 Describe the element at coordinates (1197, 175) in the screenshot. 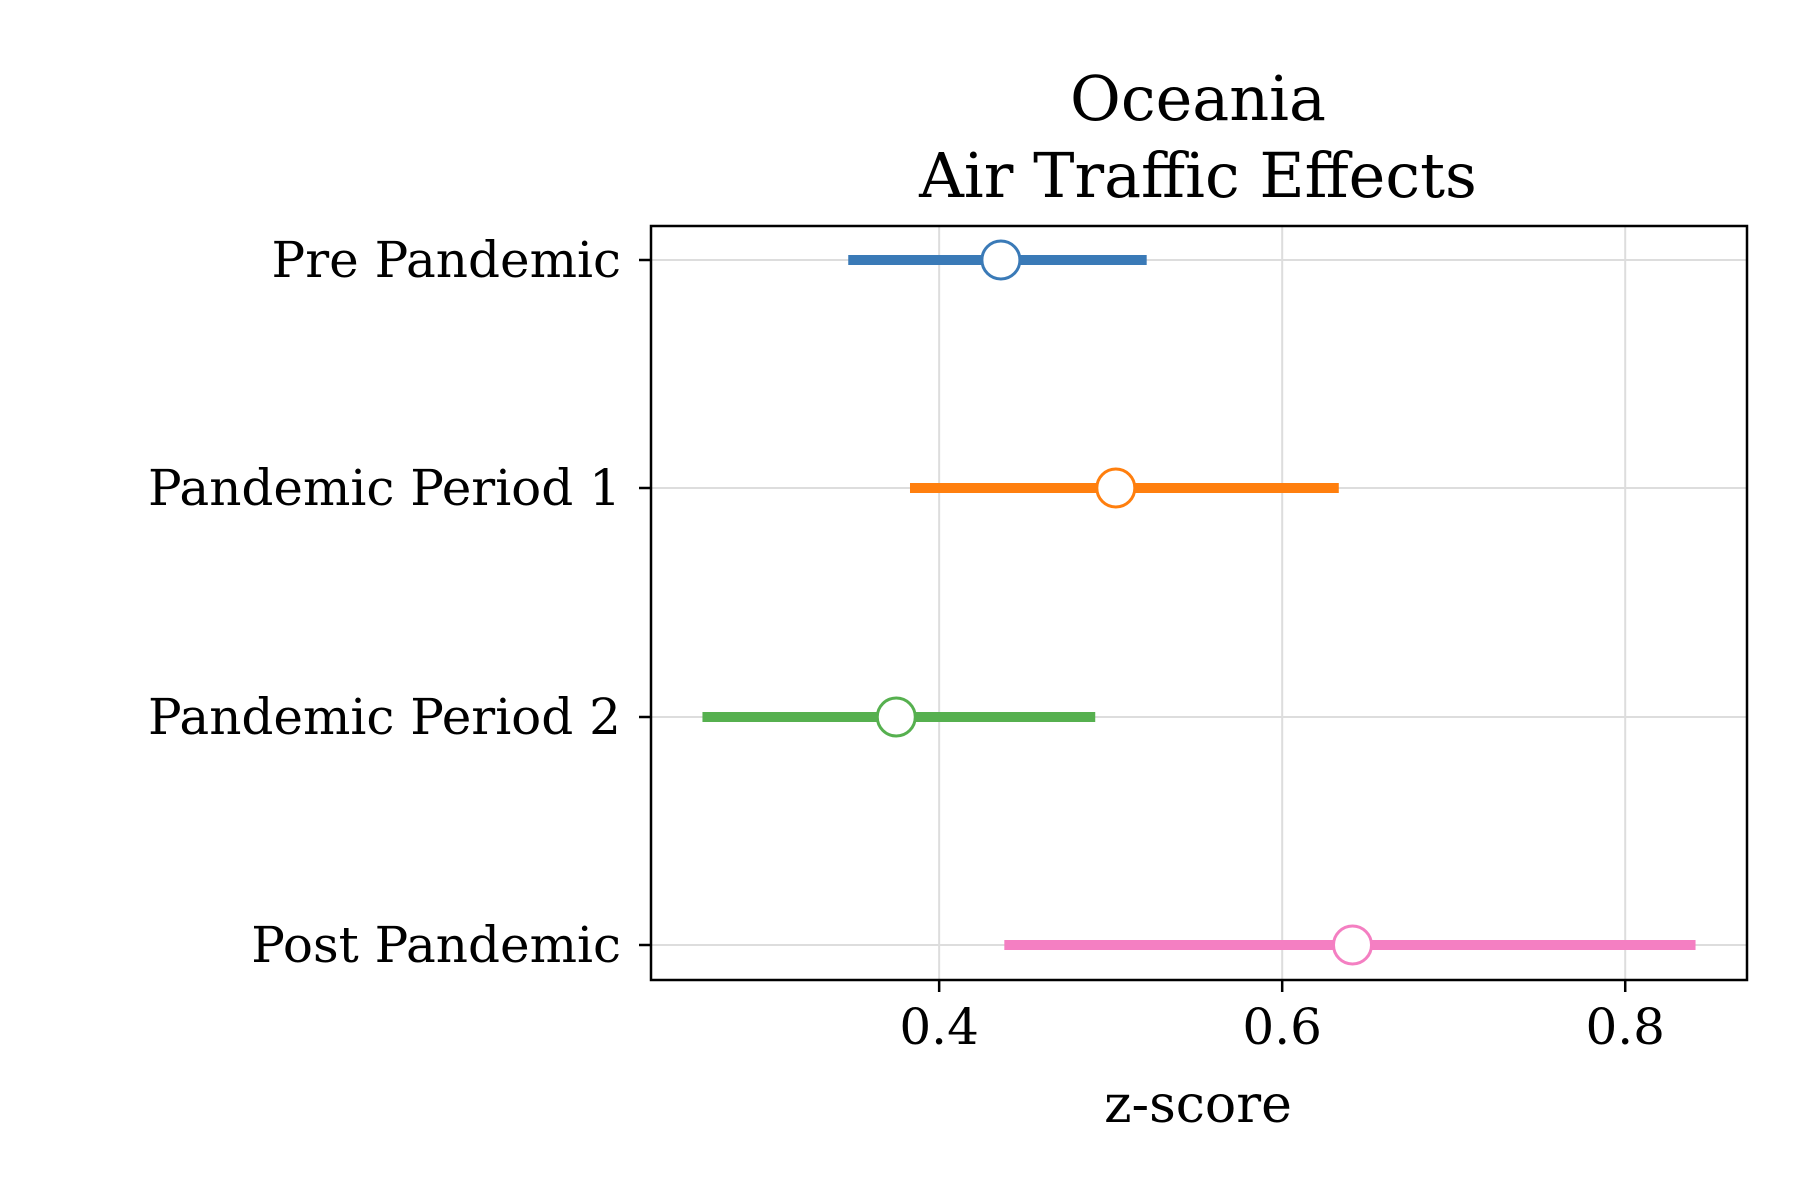

I see `chart-title-line-2: Air Traffic Effects` at that location.